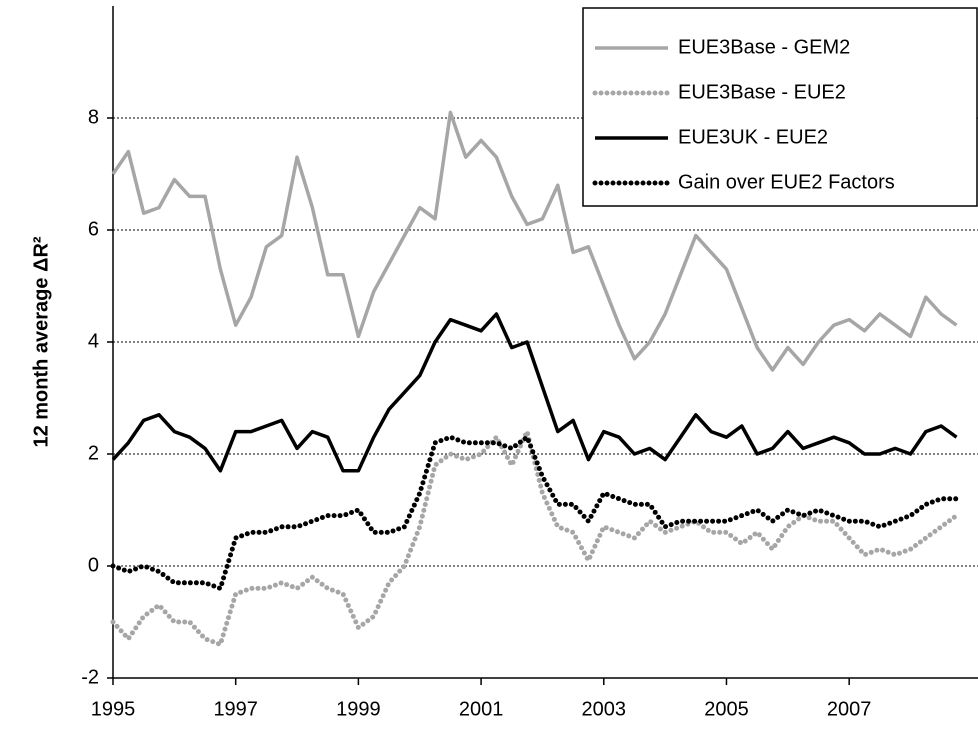 This screenshot has width=978, height=731. I want to click on y-tick-label: 0, so click(93, 565).